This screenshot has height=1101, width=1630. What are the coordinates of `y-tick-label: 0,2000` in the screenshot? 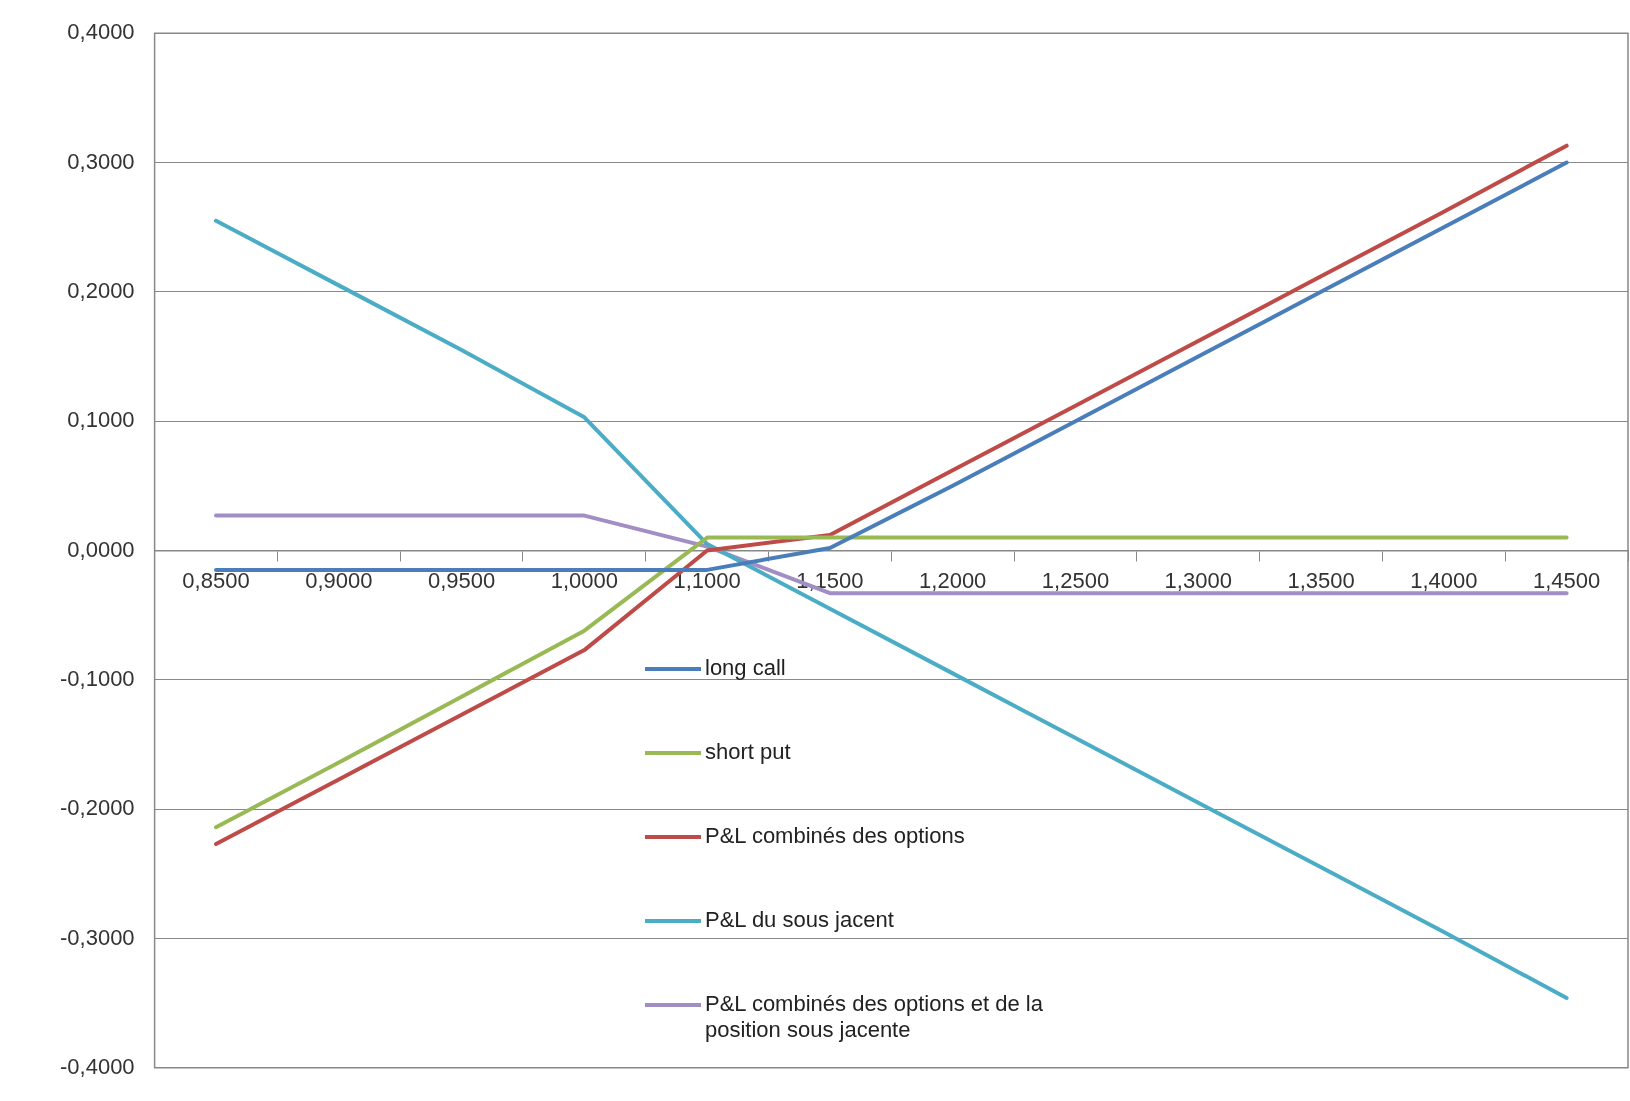 It's located at (101, 290).